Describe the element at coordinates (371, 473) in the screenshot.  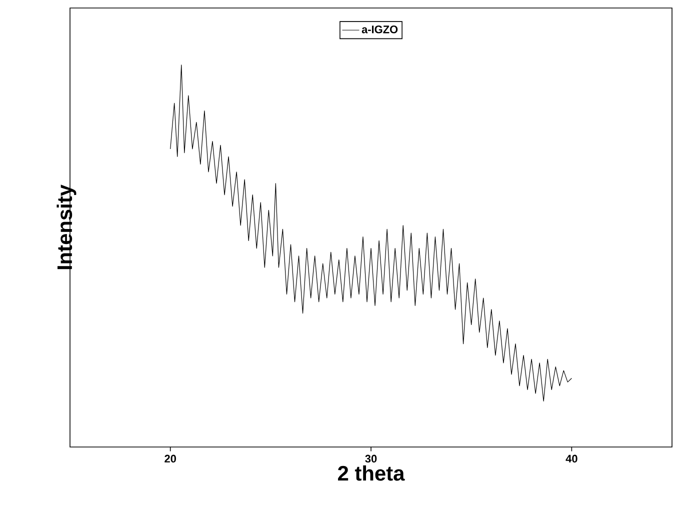
I see `x-axis-title: 2 theta` at that location.